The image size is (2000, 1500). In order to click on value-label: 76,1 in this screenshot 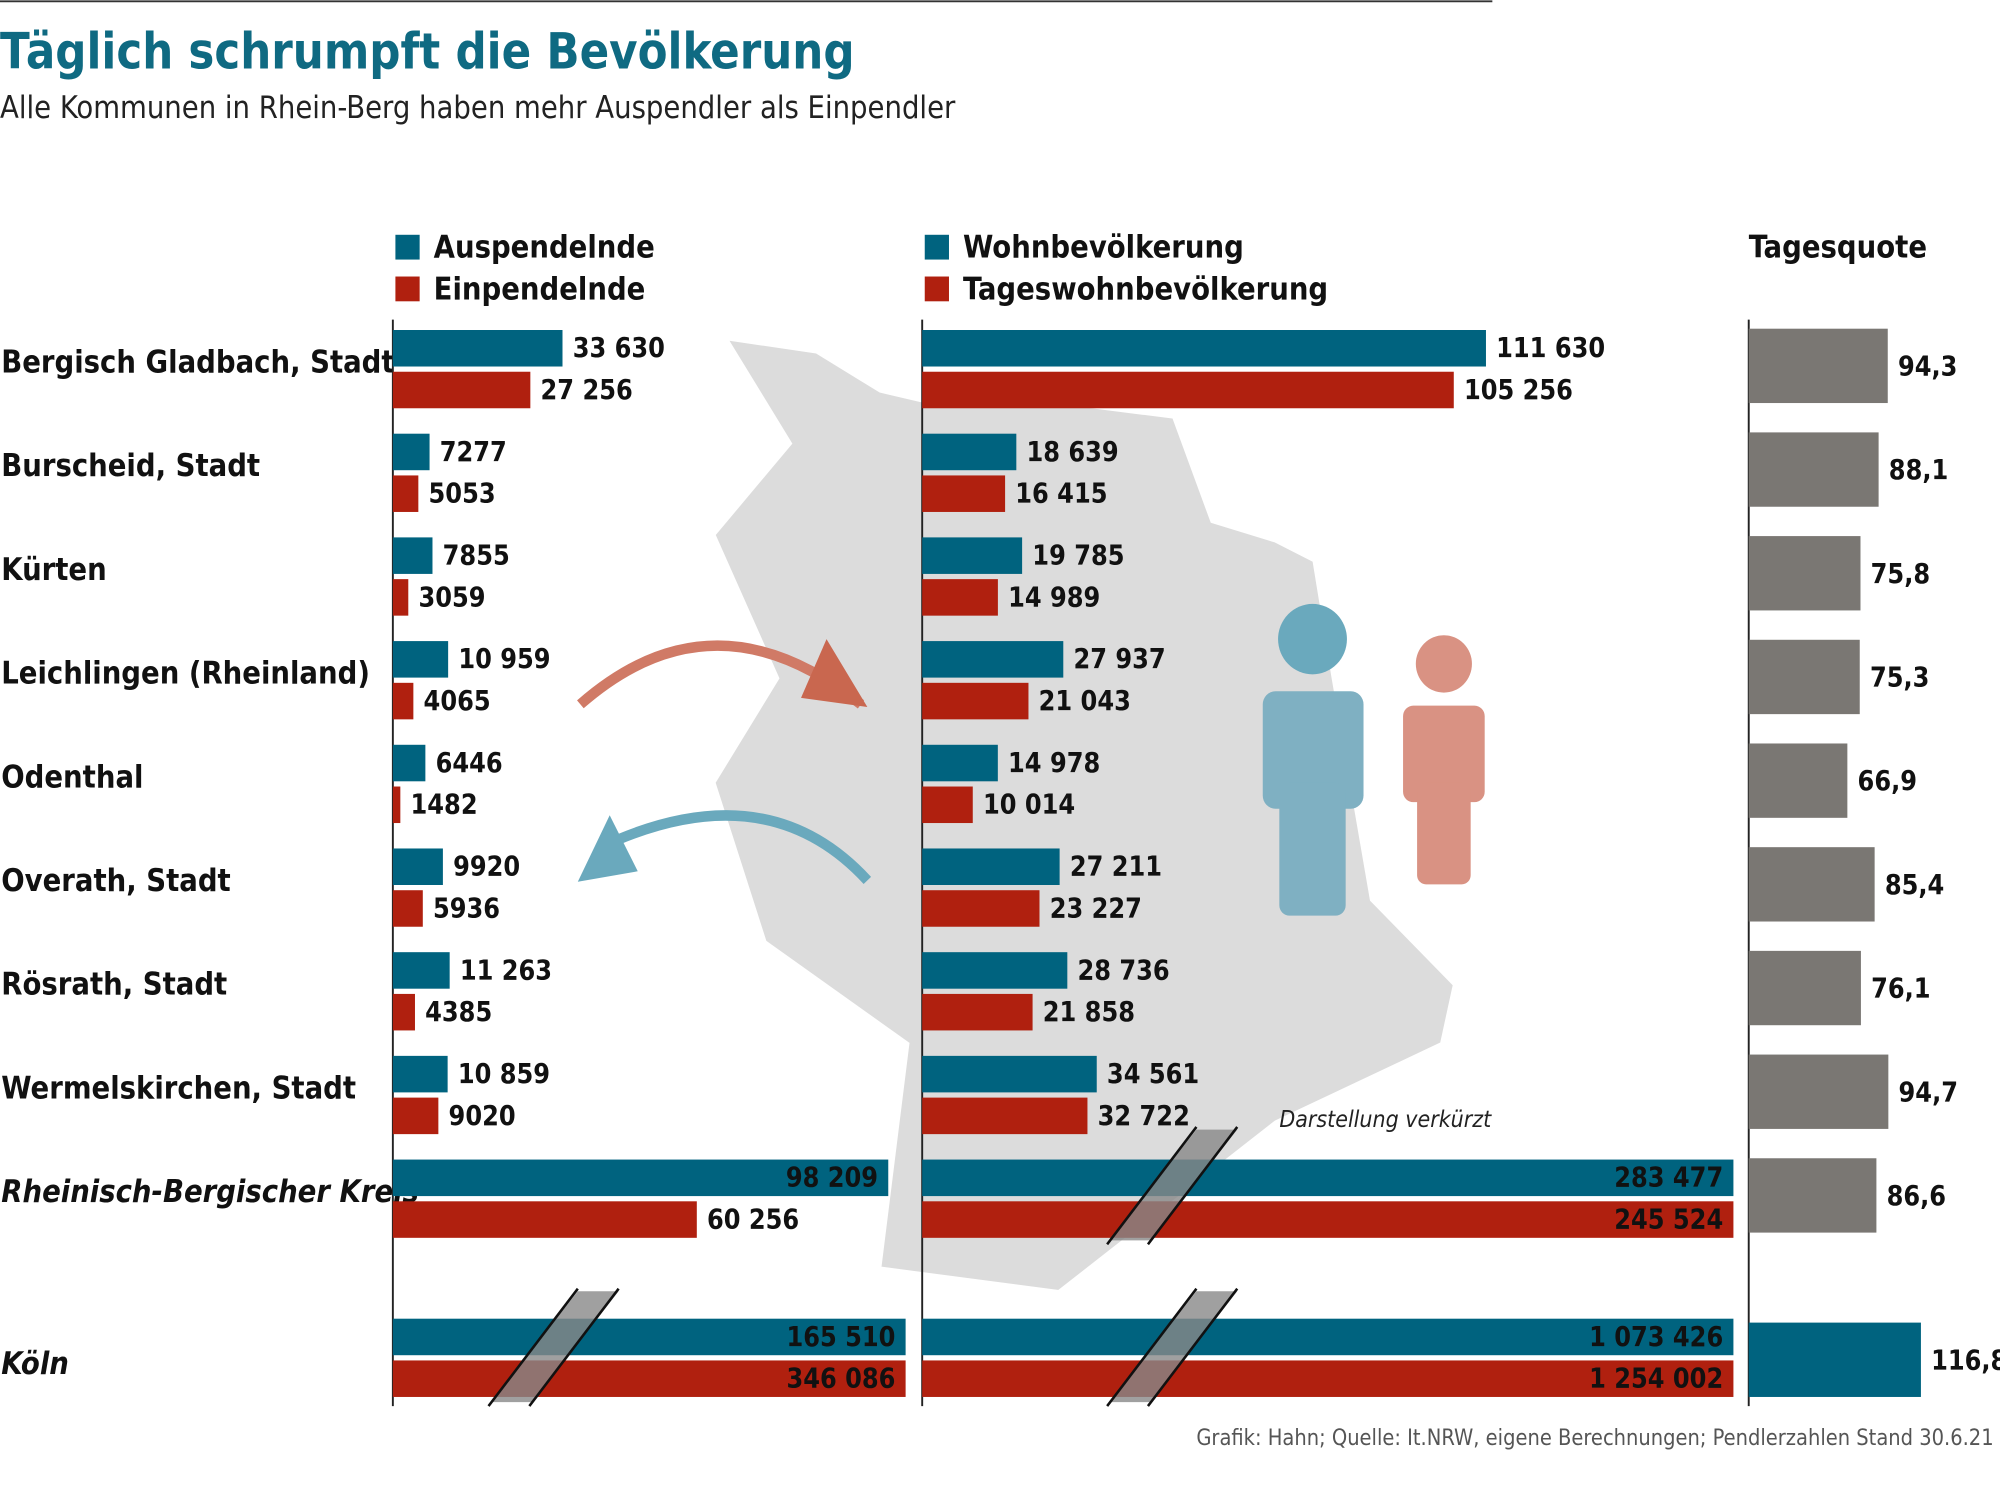, I will do `click(1900, 988)`.